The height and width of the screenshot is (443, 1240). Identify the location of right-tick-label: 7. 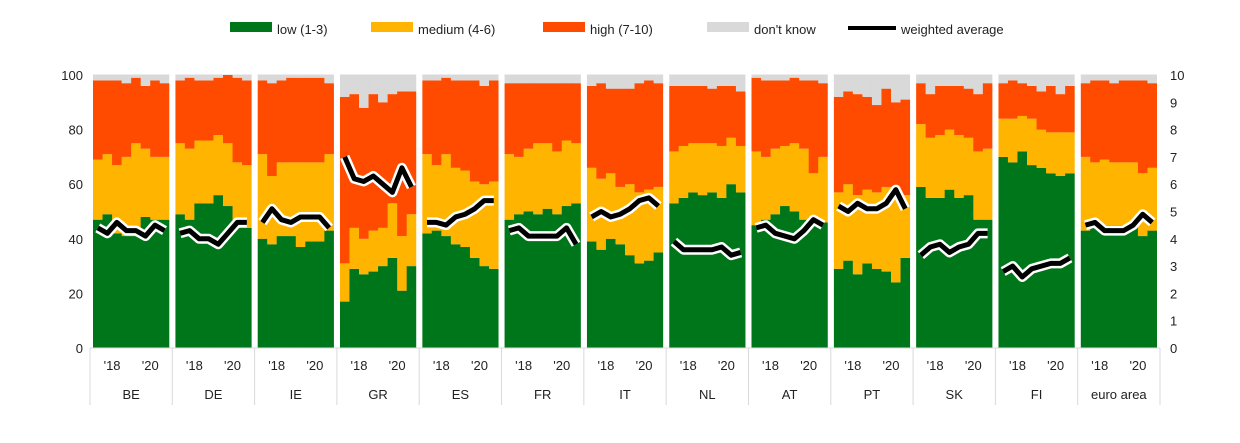
(1173, 157).